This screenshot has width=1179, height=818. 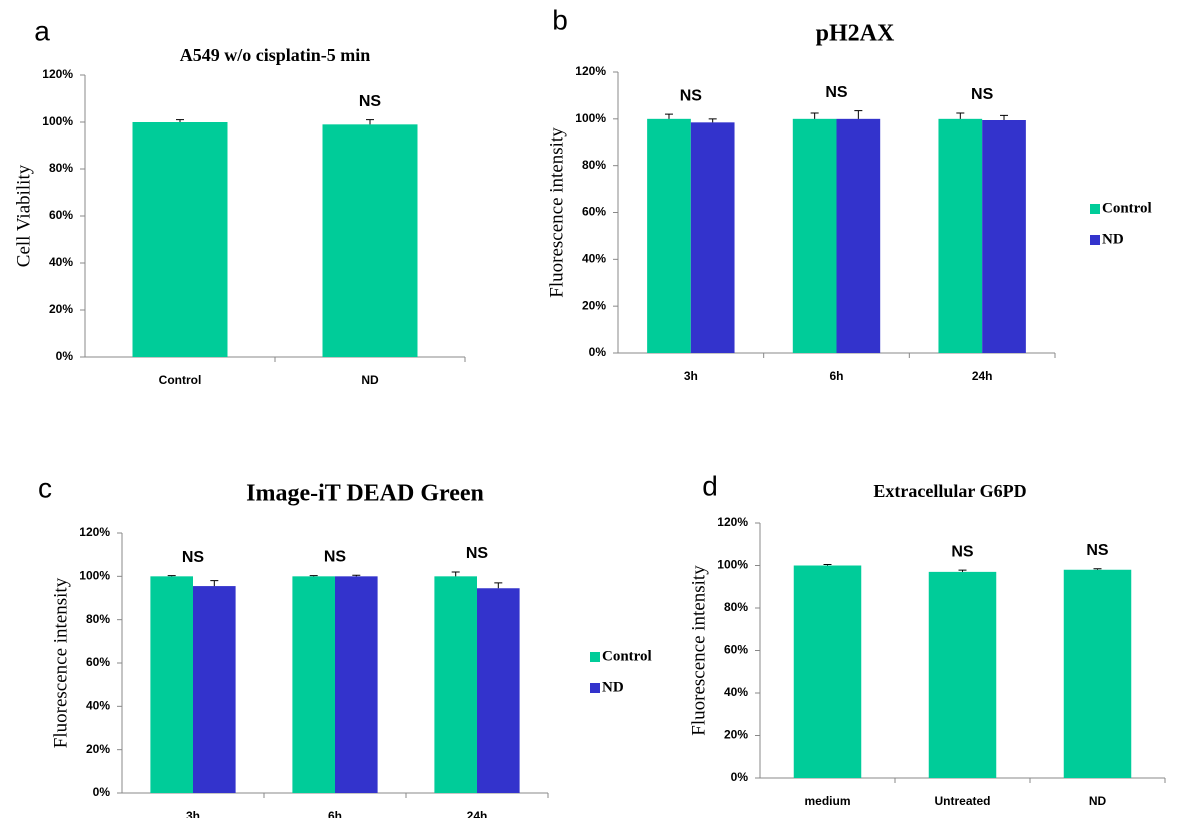 What do you see at coordinates (275, 55) in the screenshot?
I see `chart-title: A549 w/o cisplatin-5 min` at bounding box center [275, 55].